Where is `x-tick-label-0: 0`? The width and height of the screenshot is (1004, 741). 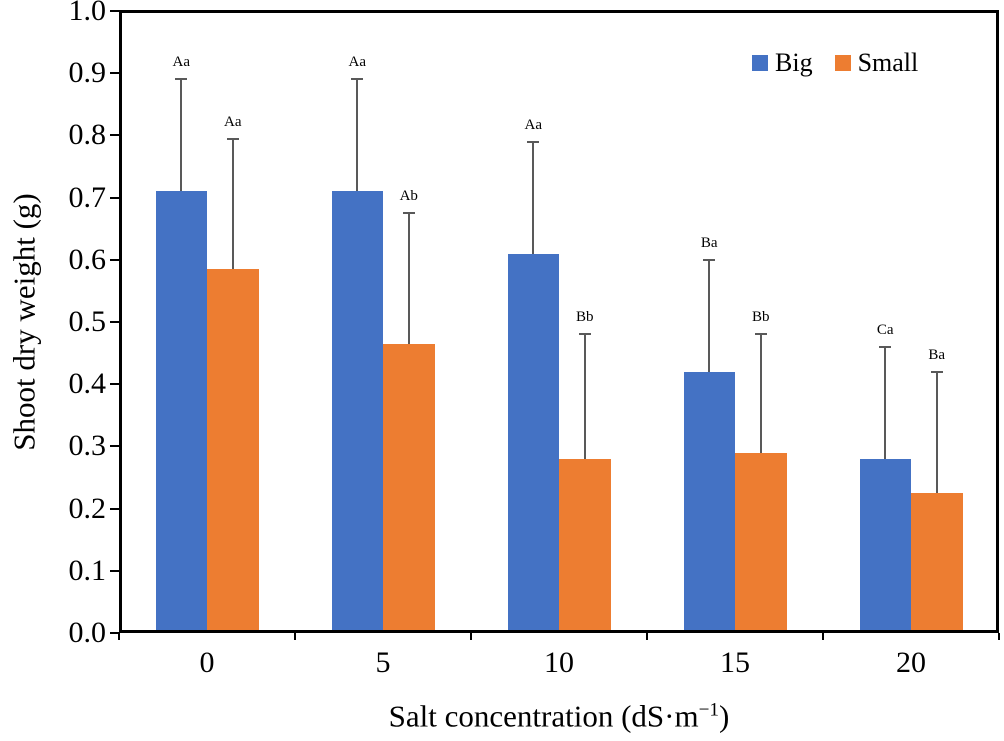 x-tick-label-0: 0 is located at coordinates (207, 662).